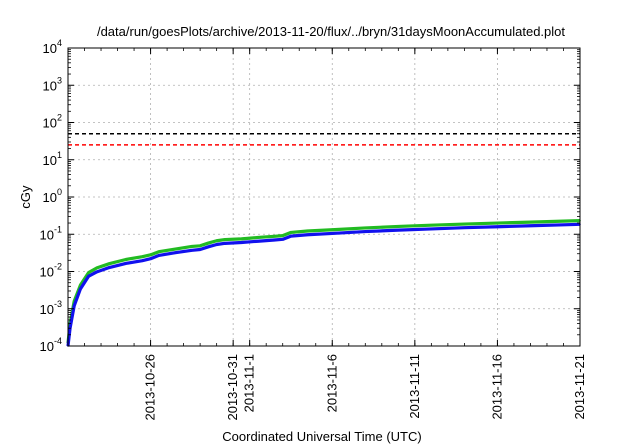  I want to click on reference-lines, so click(324, 139).